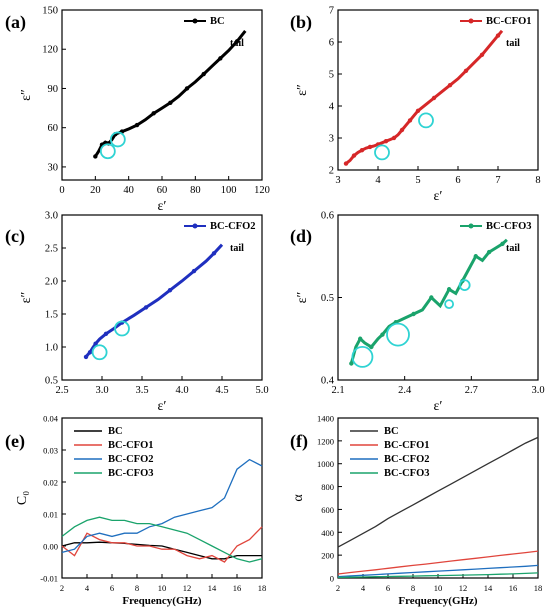 The image size is (550, 611). I want to click on x-tick-label: 4.0, so click(181, 390).